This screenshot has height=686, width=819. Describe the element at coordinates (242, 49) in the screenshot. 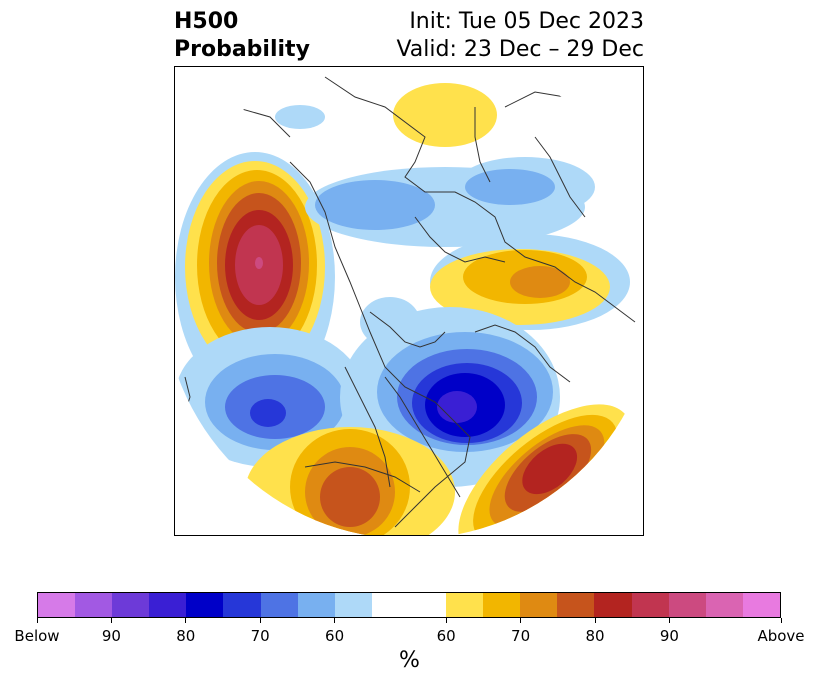

I see `title-type: Probability` at that location.